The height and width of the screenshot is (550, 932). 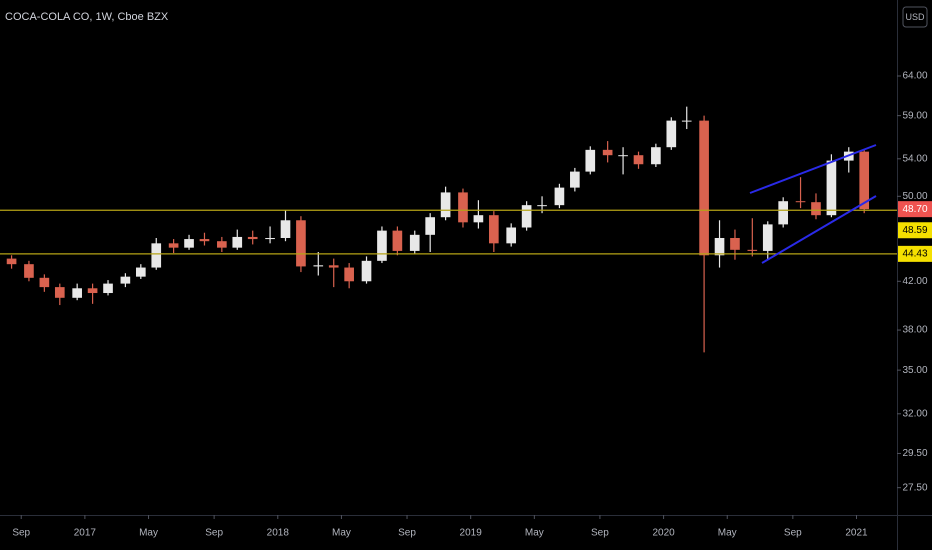 I want to click on level-label: 48.59, so click(x=914, y=230).